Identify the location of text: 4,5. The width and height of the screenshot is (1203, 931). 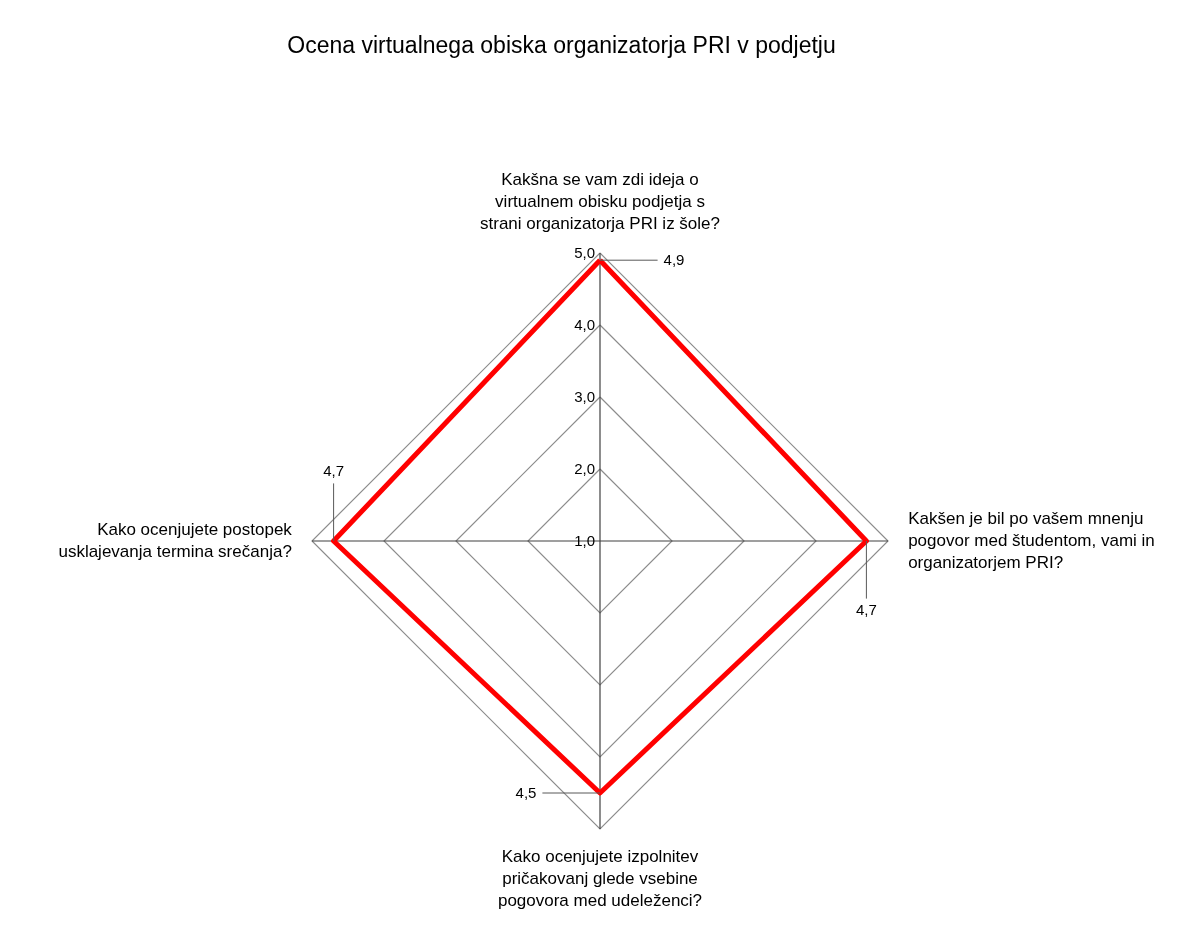
(526, 792).